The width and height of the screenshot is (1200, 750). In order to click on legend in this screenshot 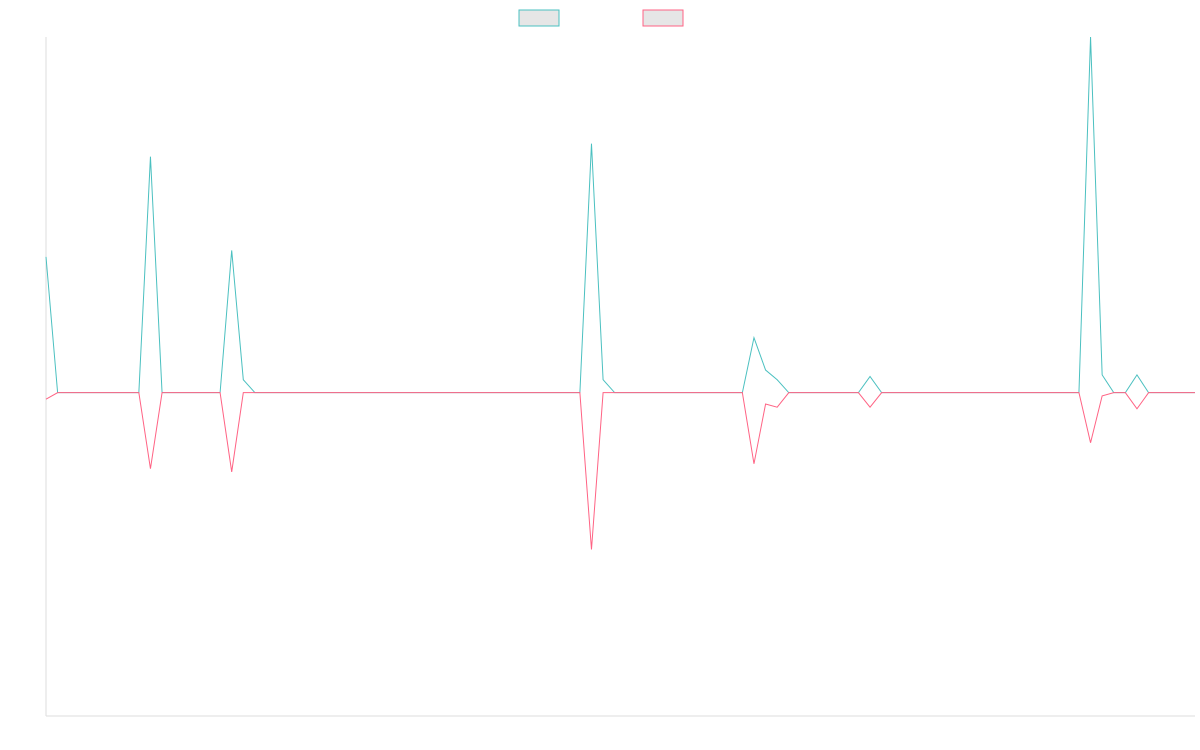, I will do `click(601, 18)`.